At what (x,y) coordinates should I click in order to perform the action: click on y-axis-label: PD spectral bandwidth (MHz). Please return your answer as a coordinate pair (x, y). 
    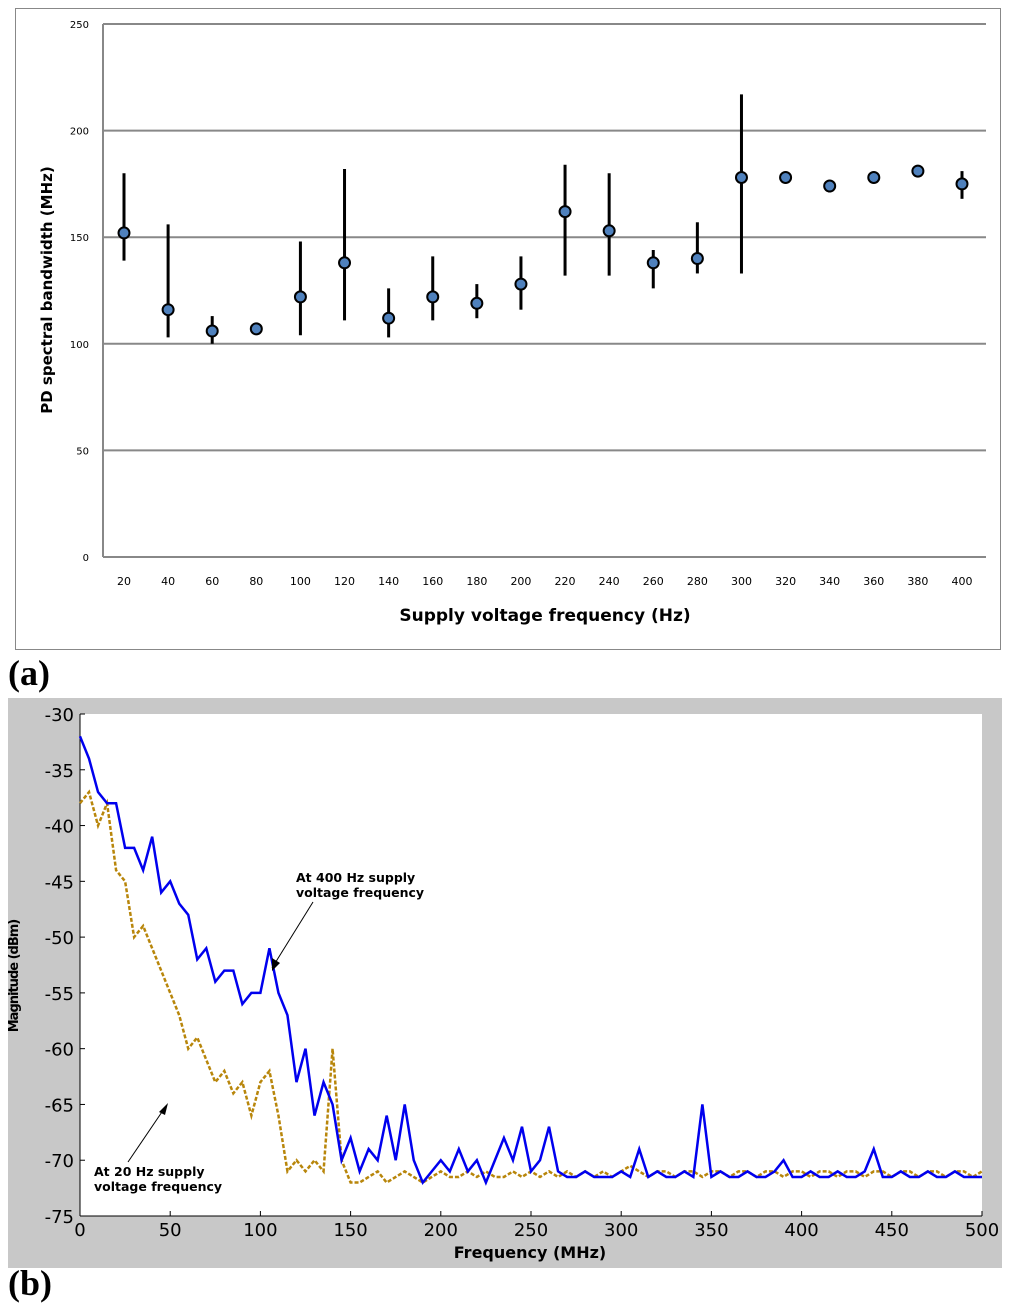
    Looking at the image, I should click on (47, 289).